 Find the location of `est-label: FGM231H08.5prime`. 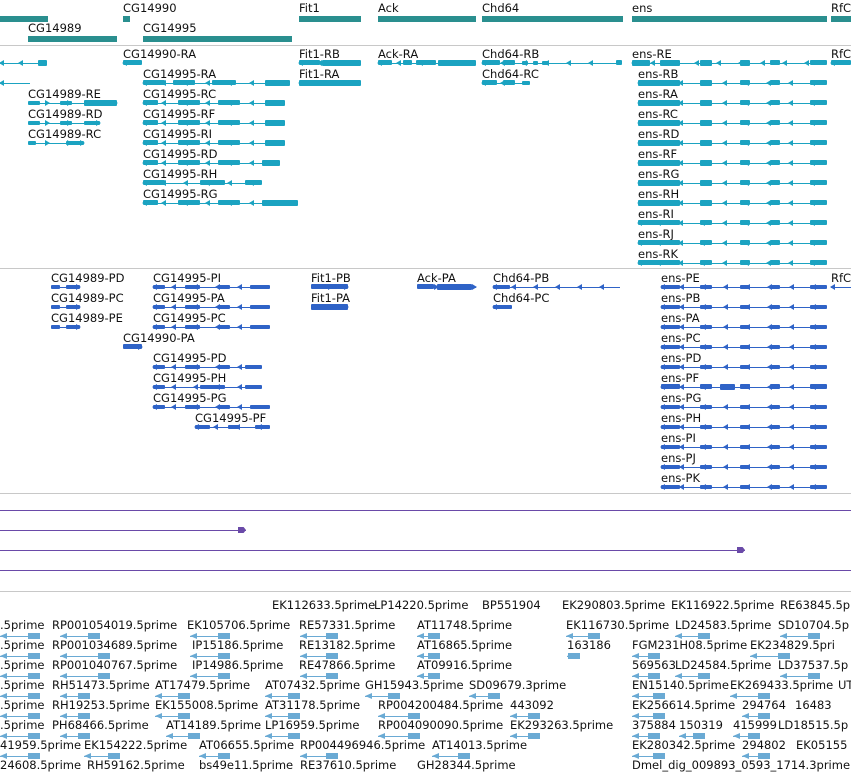

est-label: FGM231H08.5prime is located at coordinates (690, 645).